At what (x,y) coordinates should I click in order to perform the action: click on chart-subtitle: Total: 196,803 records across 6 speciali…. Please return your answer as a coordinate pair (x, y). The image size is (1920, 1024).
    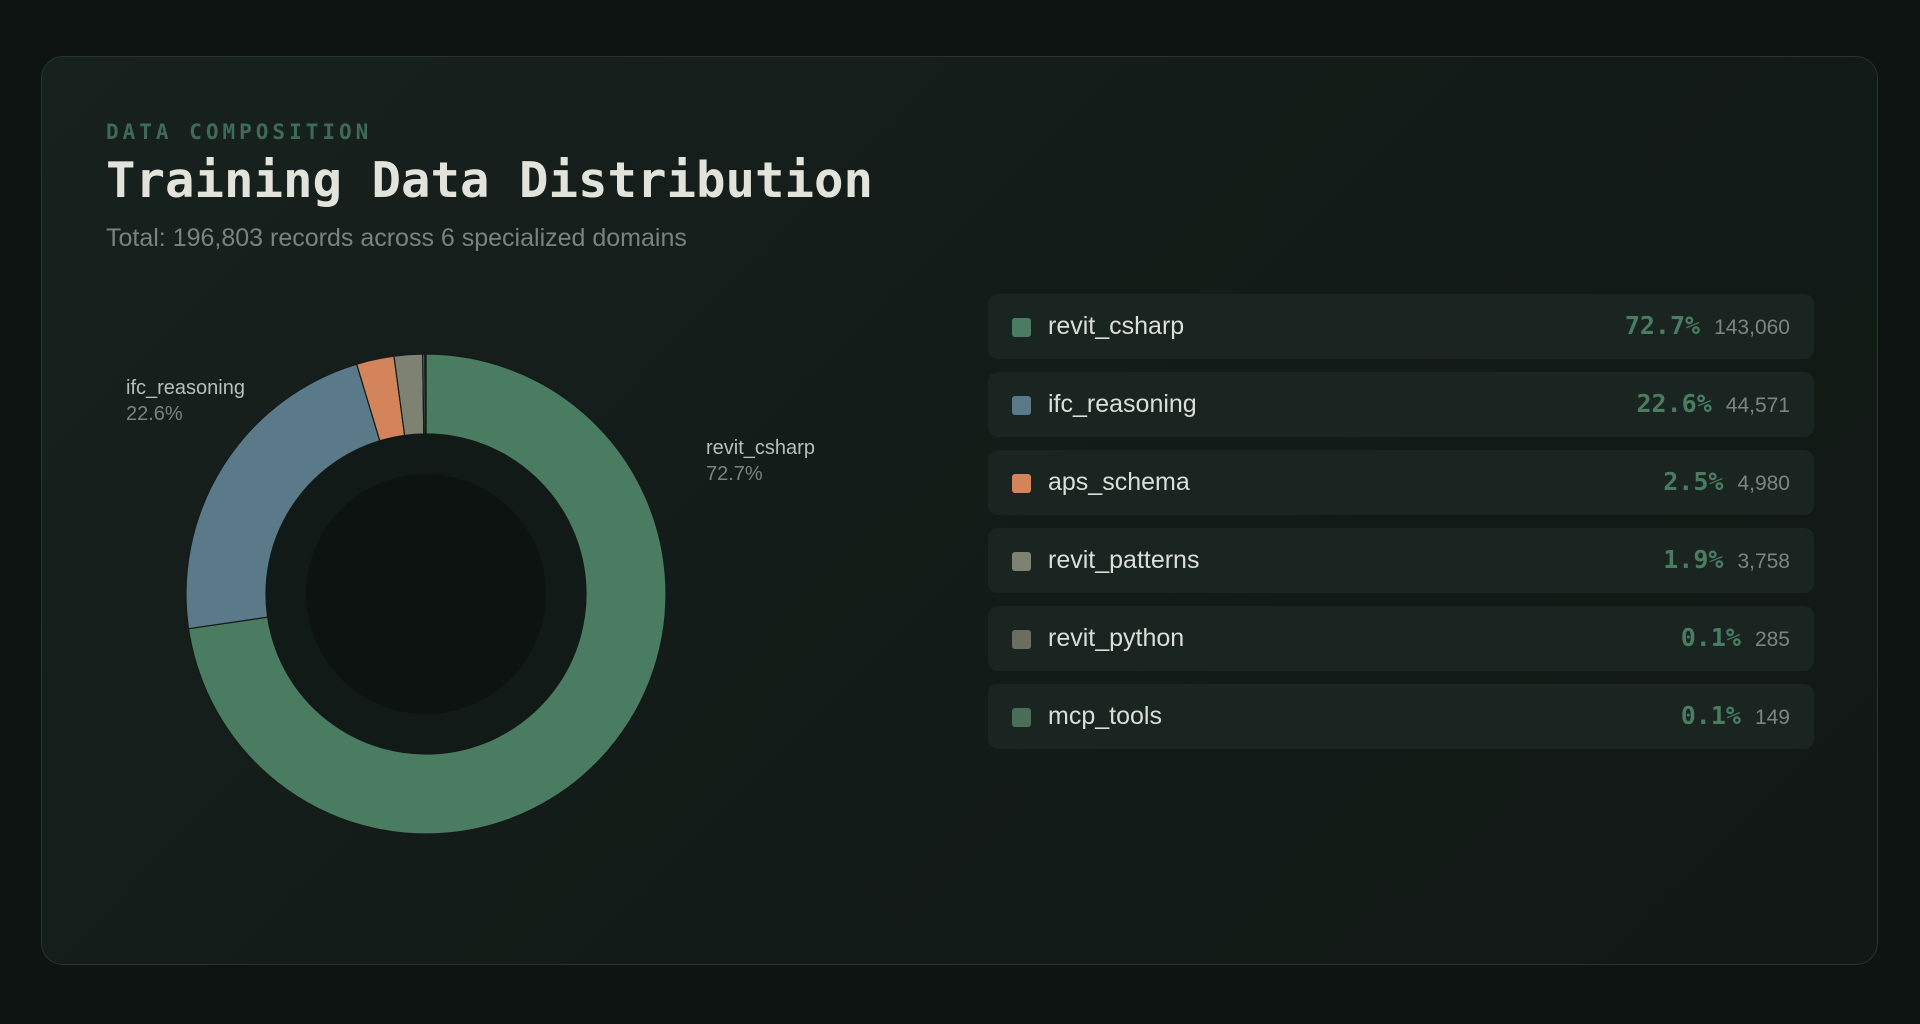
    Looking at the image, I should click on (396, 238).